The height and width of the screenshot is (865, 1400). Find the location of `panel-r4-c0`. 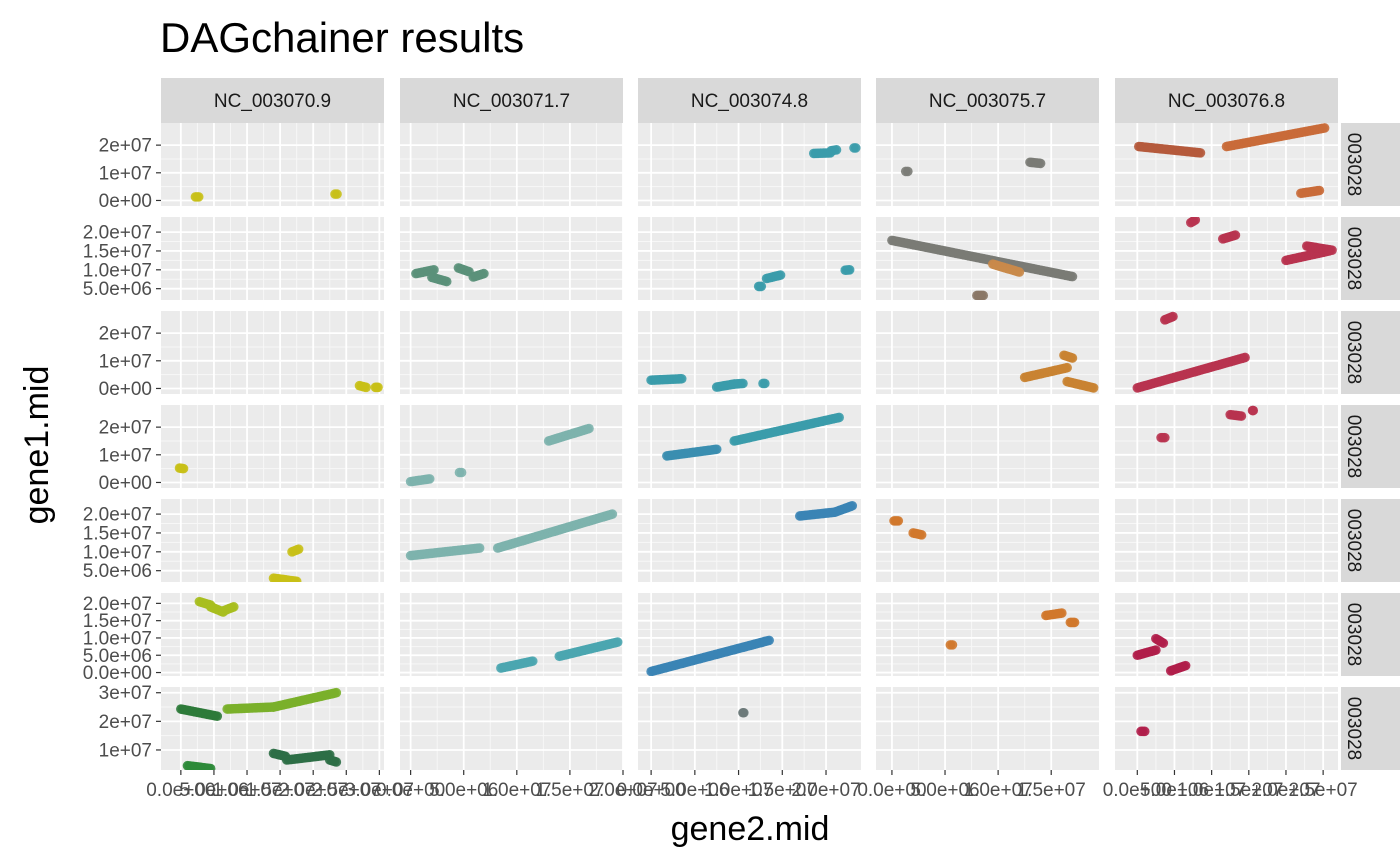

panel-r4-c0 is located at coordinates (272, 540).